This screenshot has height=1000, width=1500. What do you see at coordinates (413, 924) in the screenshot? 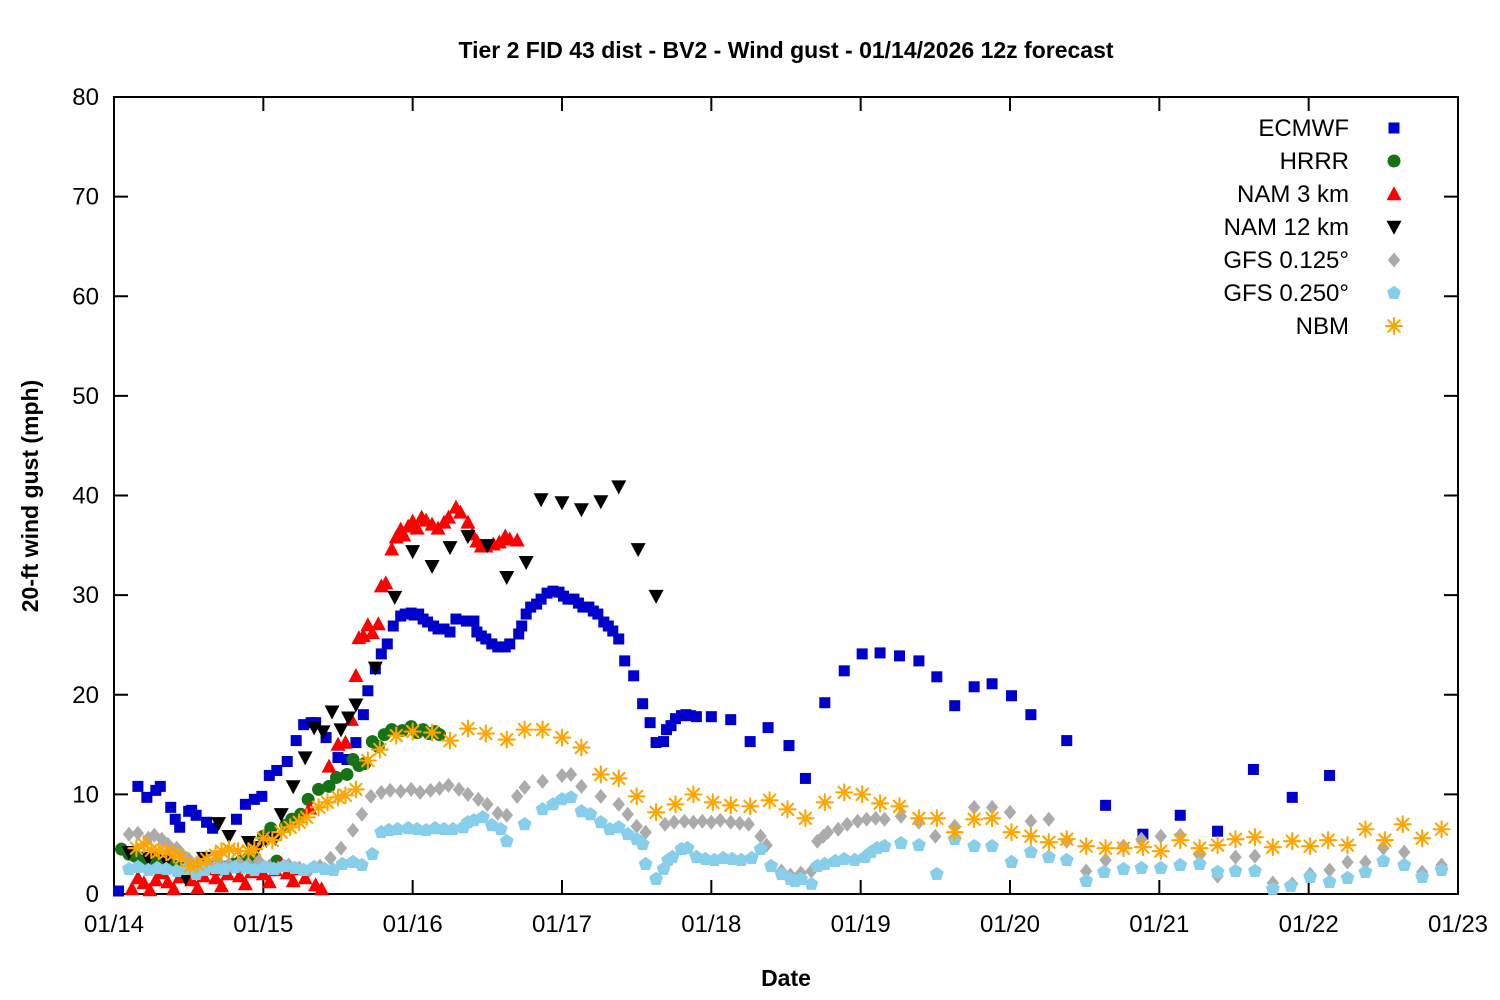
I see `x-tick-label: 01/16` at bounding box center [413, 924].